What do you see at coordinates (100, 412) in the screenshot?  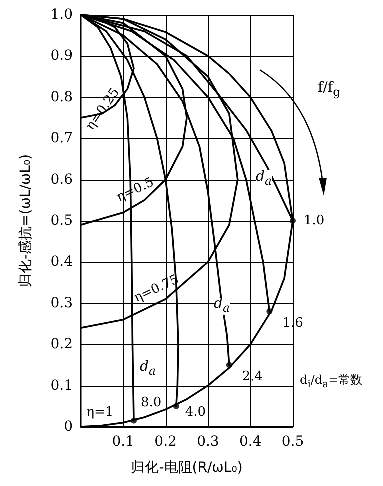 I see `series-label: η=1` at bounding box center [100, 412].